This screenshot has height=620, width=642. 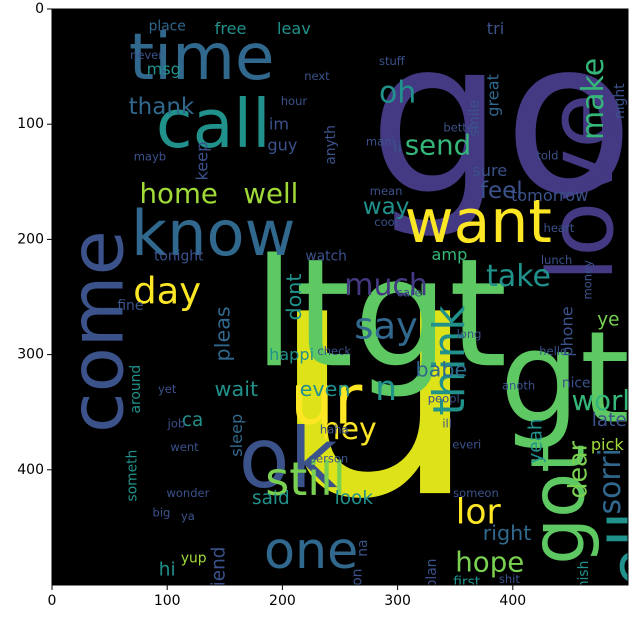 I want to click on word-cool: cool, so click(x=386, y=222).